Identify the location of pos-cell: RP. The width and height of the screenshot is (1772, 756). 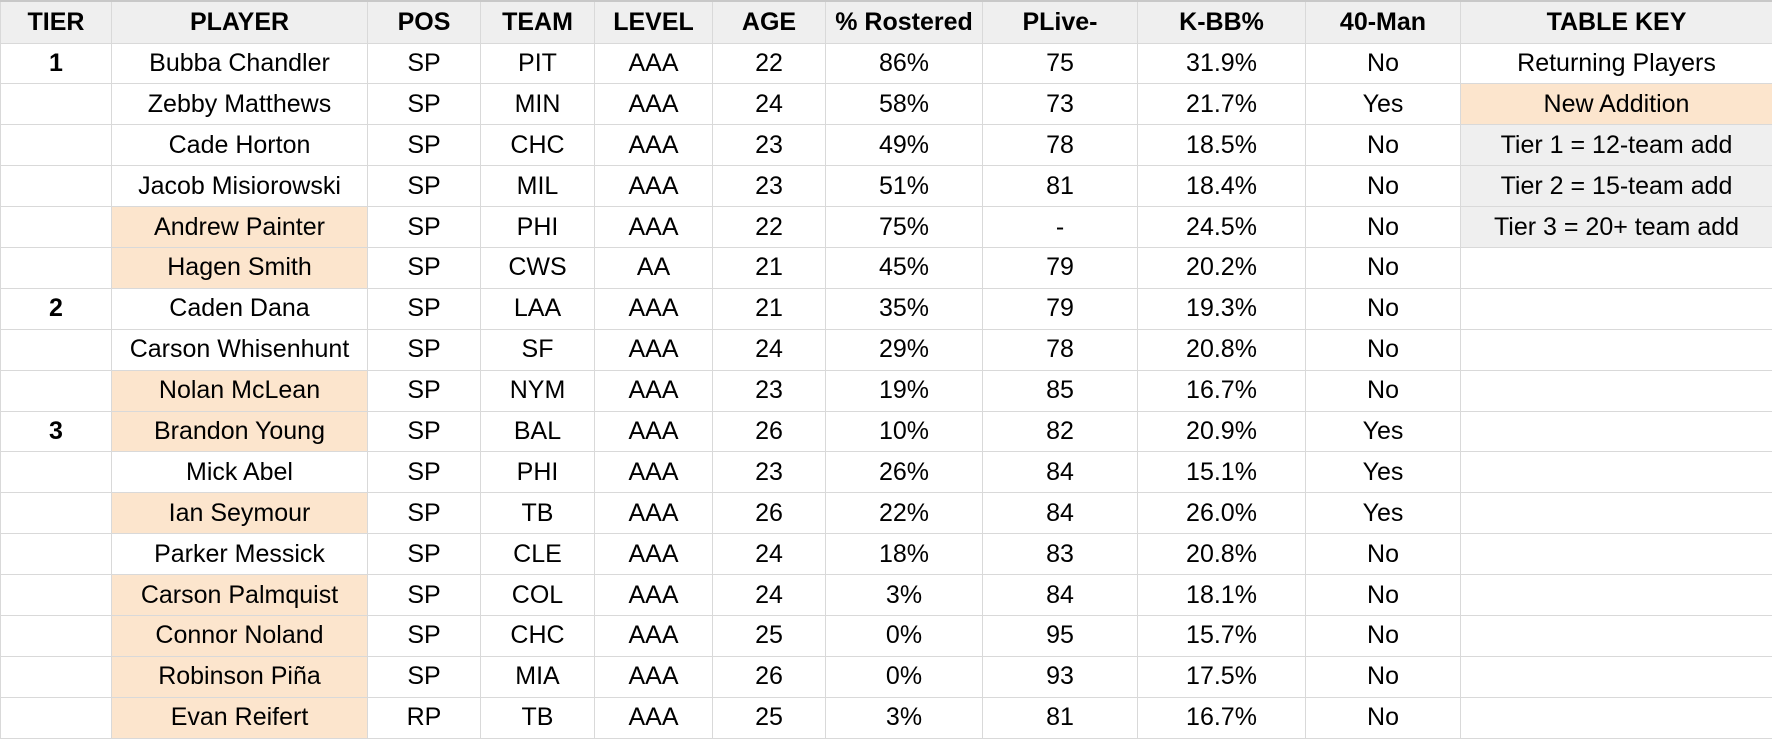
(424, 717).